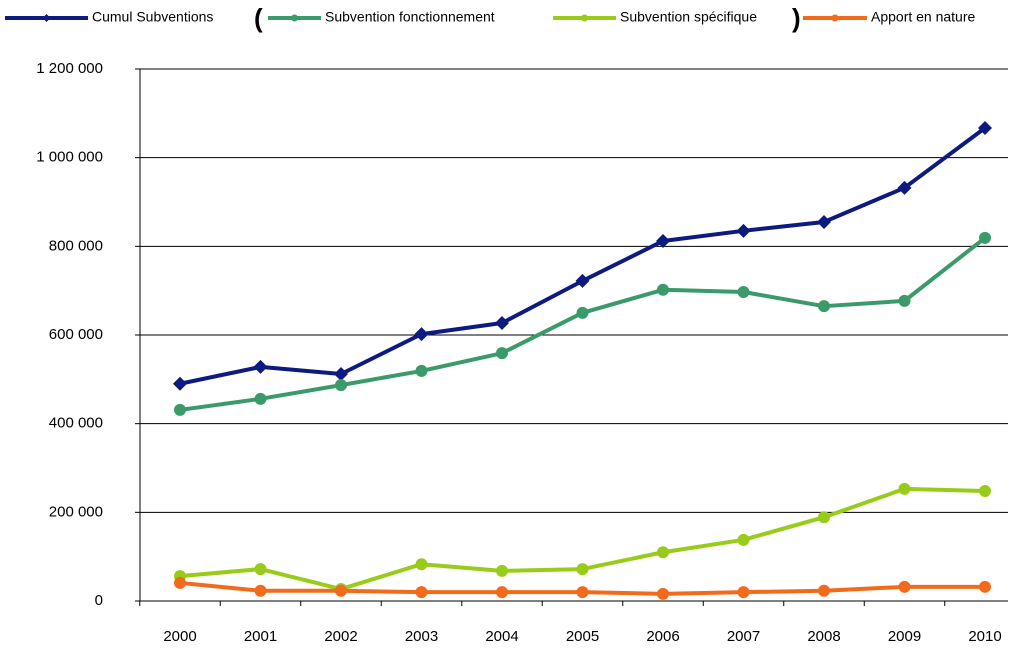 Image resolution: width=1019 pixels, height=648 pixels. Describe the element at coordinates (662, 636) in the screenshot. I see `x-tick-label: 2006` at that location.